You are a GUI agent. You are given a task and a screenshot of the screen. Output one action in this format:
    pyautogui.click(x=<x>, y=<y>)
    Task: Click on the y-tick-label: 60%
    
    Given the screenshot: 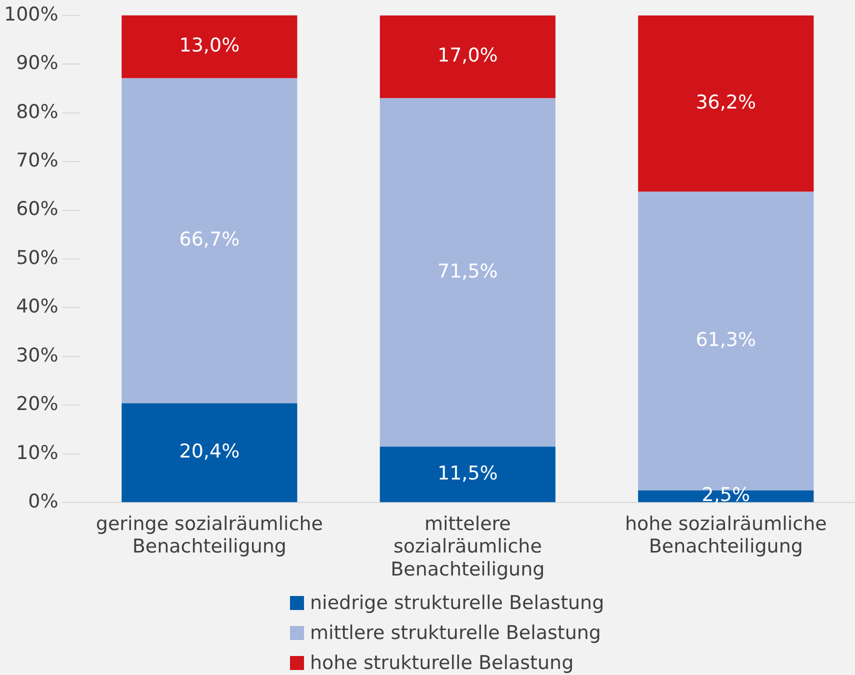 What is the action you would take?
    pyautogui.click(x=37, y=209)
    